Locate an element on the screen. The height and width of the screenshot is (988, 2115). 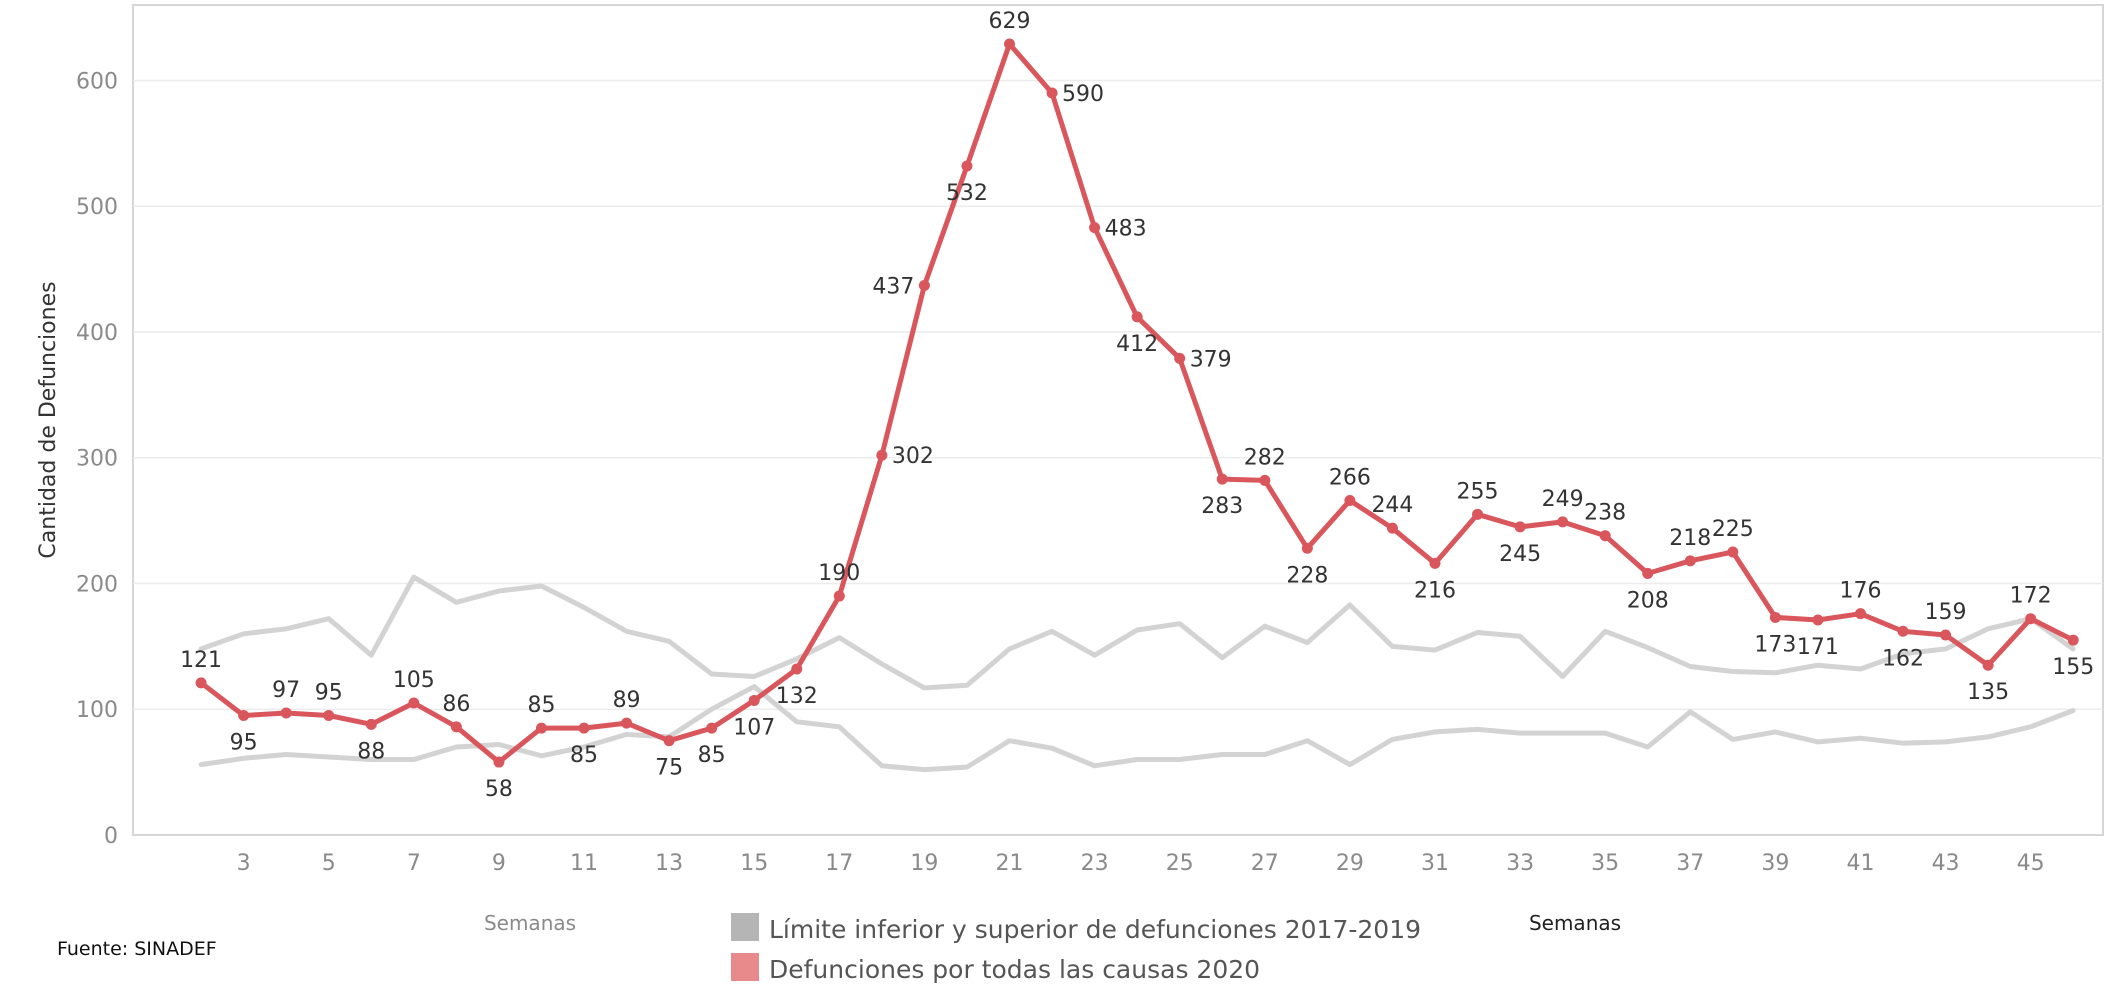
data-label: 208 is located at coordinates (1648, 600).